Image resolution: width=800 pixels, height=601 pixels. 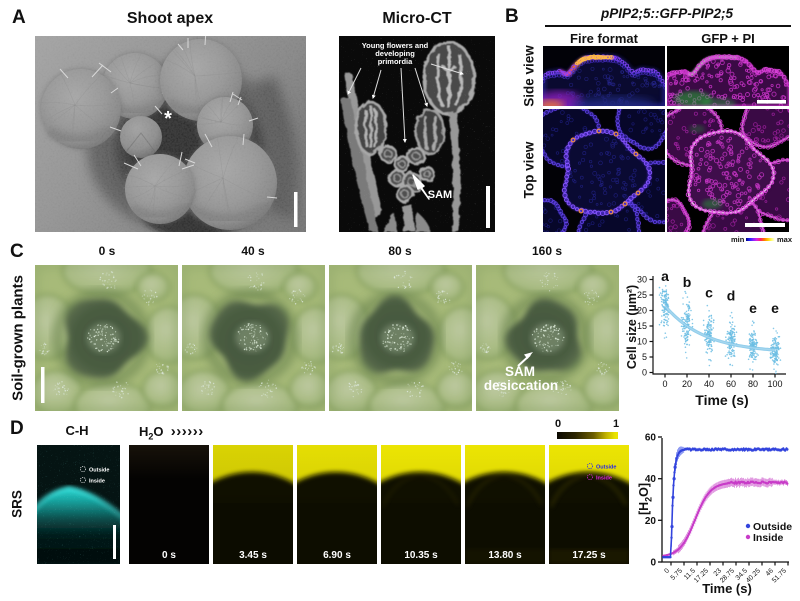 What do you see at coordinates (665, 276) in the screenshot?
I see `svg-text: a` at bounding box center [665, 276].